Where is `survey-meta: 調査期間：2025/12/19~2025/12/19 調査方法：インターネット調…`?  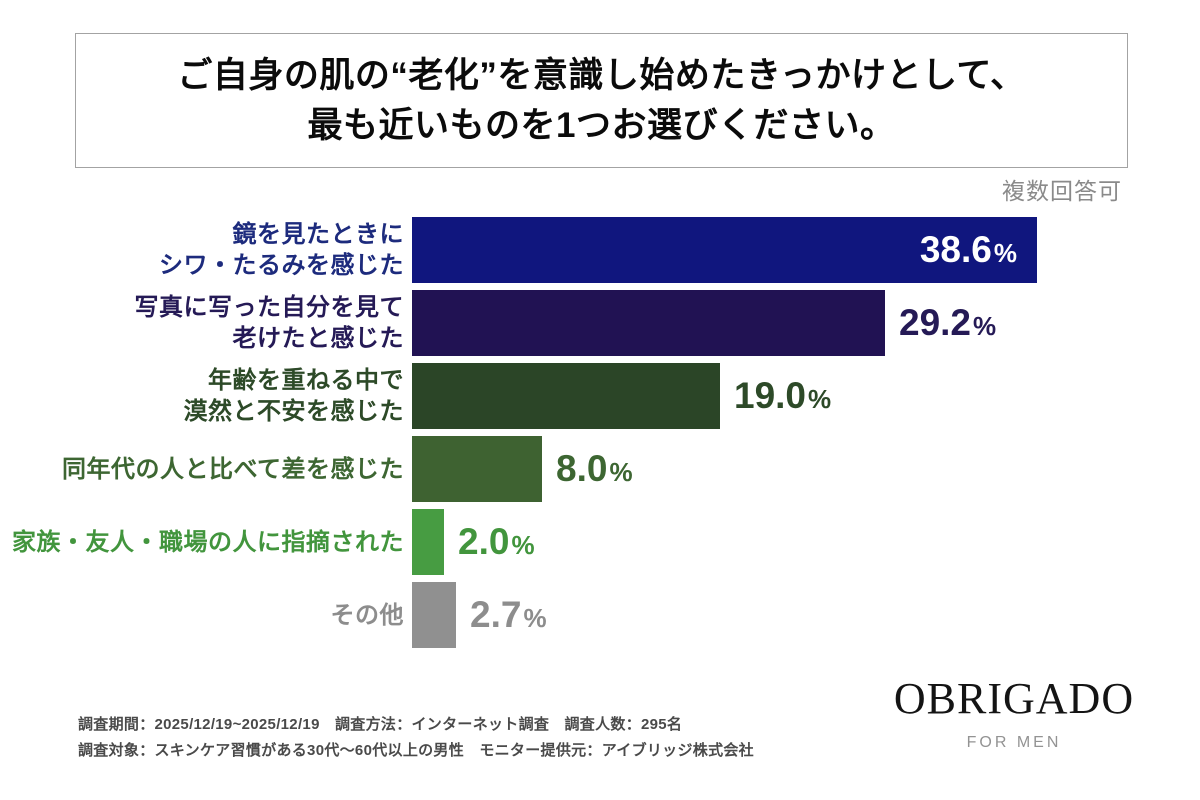 survey-meta: 調査期間：2025/12/19~2025/12/19 調査方法：インターネット調… is located at coordinates (416, 738).